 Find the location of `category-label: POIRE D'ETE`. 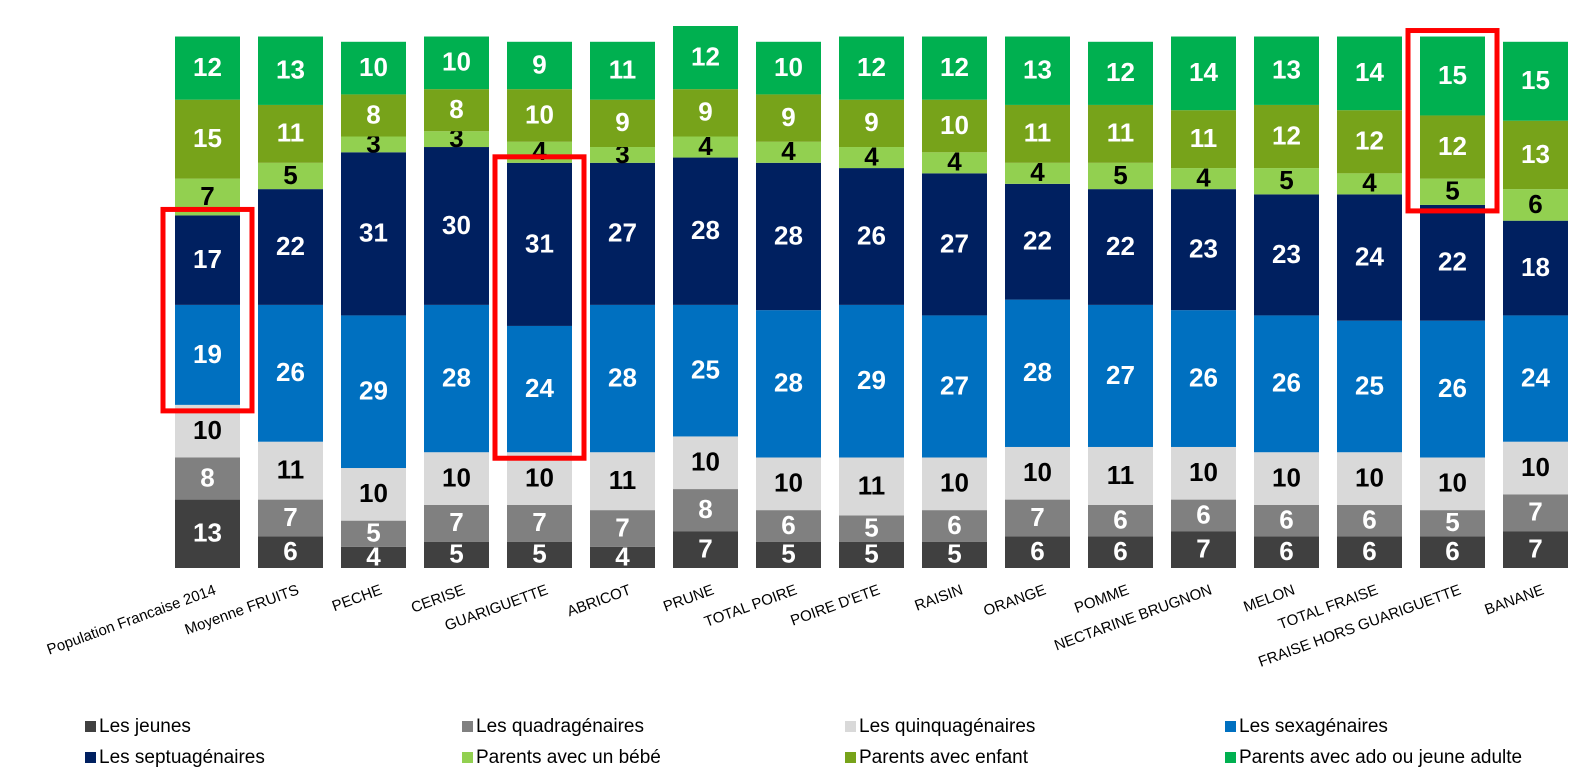

category-label: POIRE D'ETE is located at coordinates (835, 606).